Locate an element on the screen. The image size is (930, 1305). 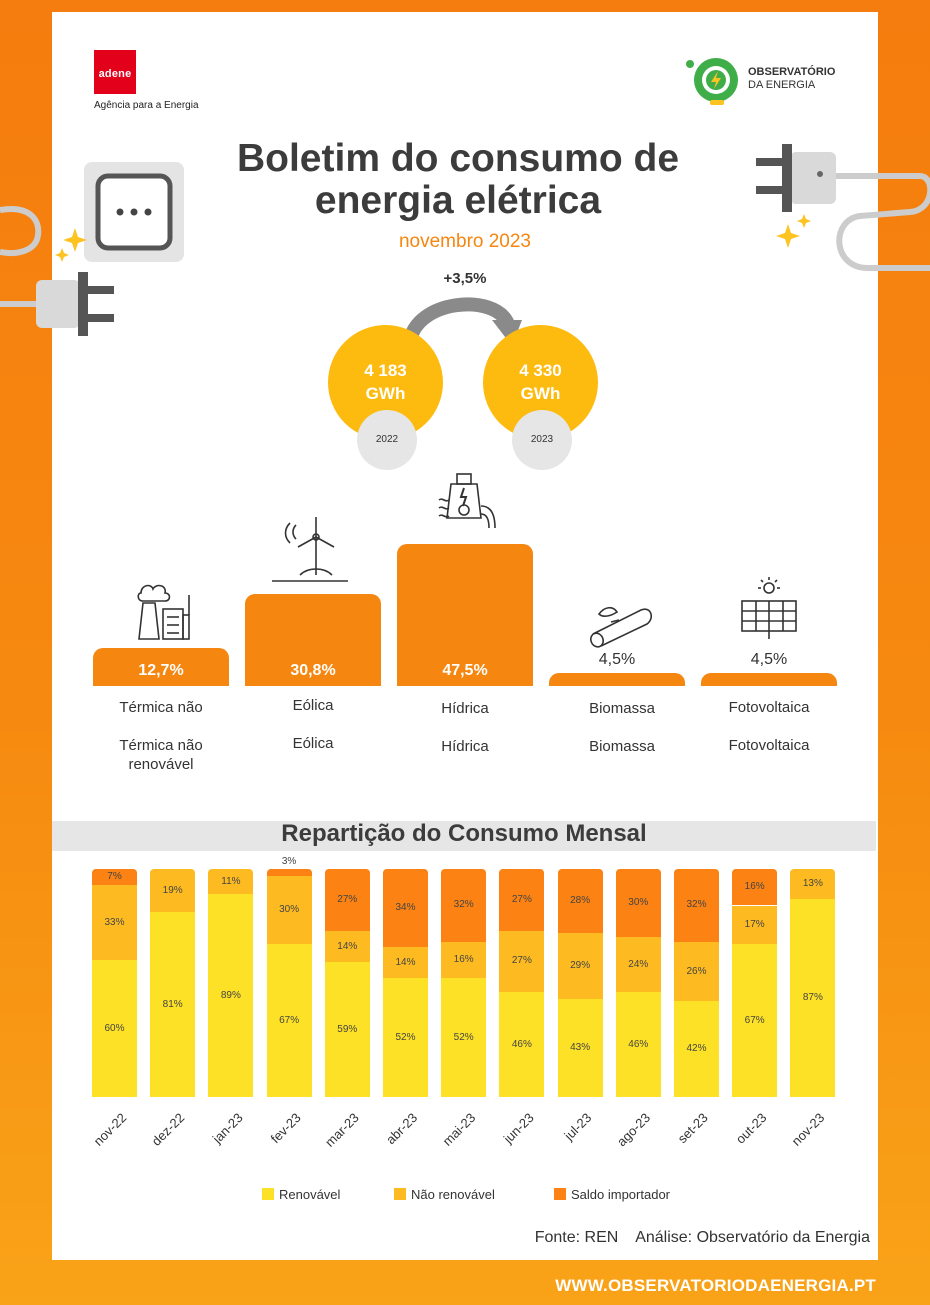
chart-segment-nao-renovavel: 33% is located at coordinates (114, 922).